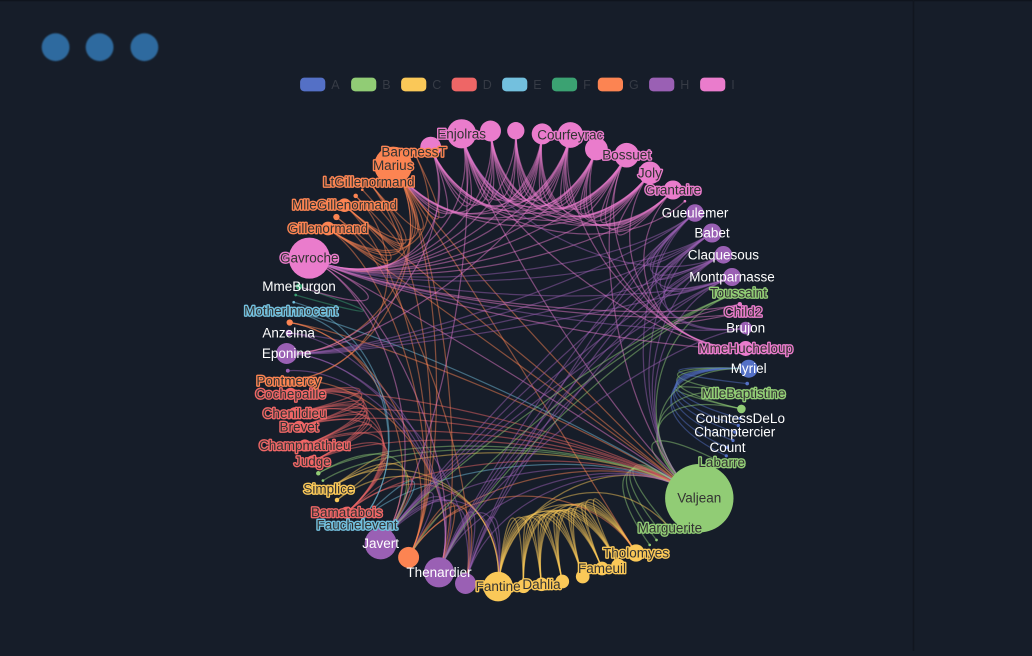 The height and width of the screenshot is (656, 1032). What do you see at coordinates (740, 418) in the screenshot?
I see `svg-text: CountessDeLo` at bounding box center [740, 418].